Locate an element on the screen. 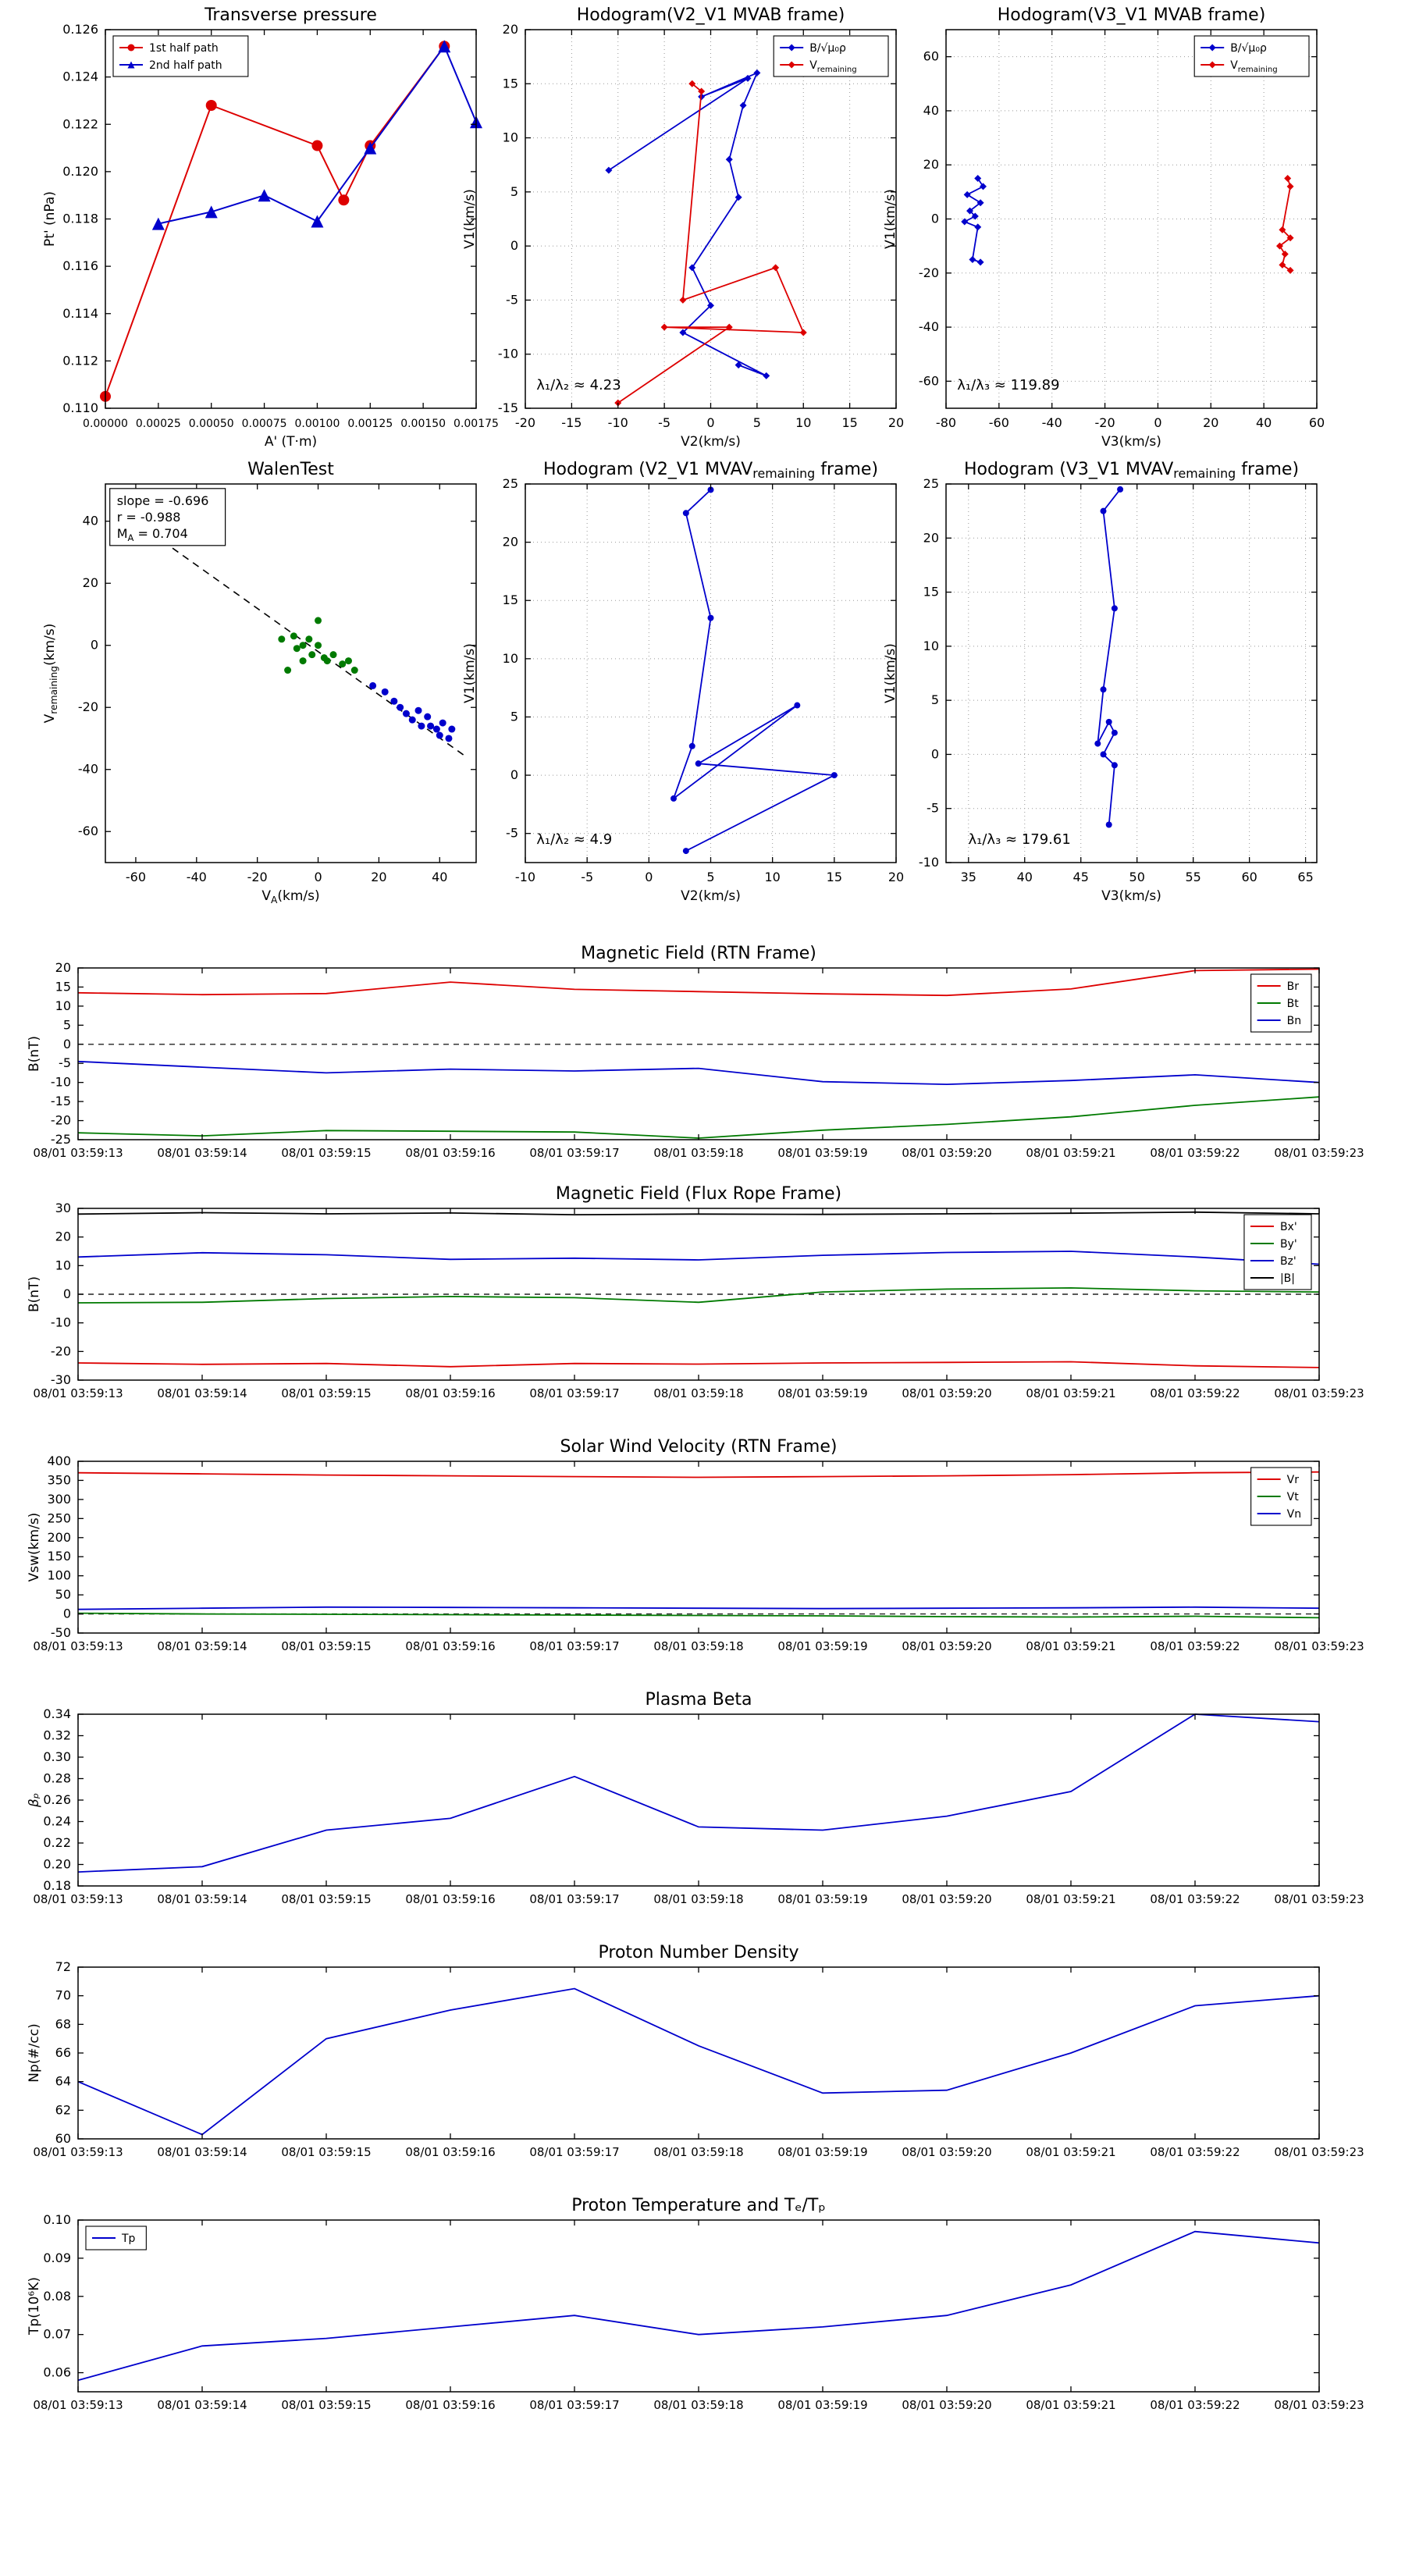 The image size is (1405, 2576). svg-text: B(nT) is located at coordinates (34, 1054).